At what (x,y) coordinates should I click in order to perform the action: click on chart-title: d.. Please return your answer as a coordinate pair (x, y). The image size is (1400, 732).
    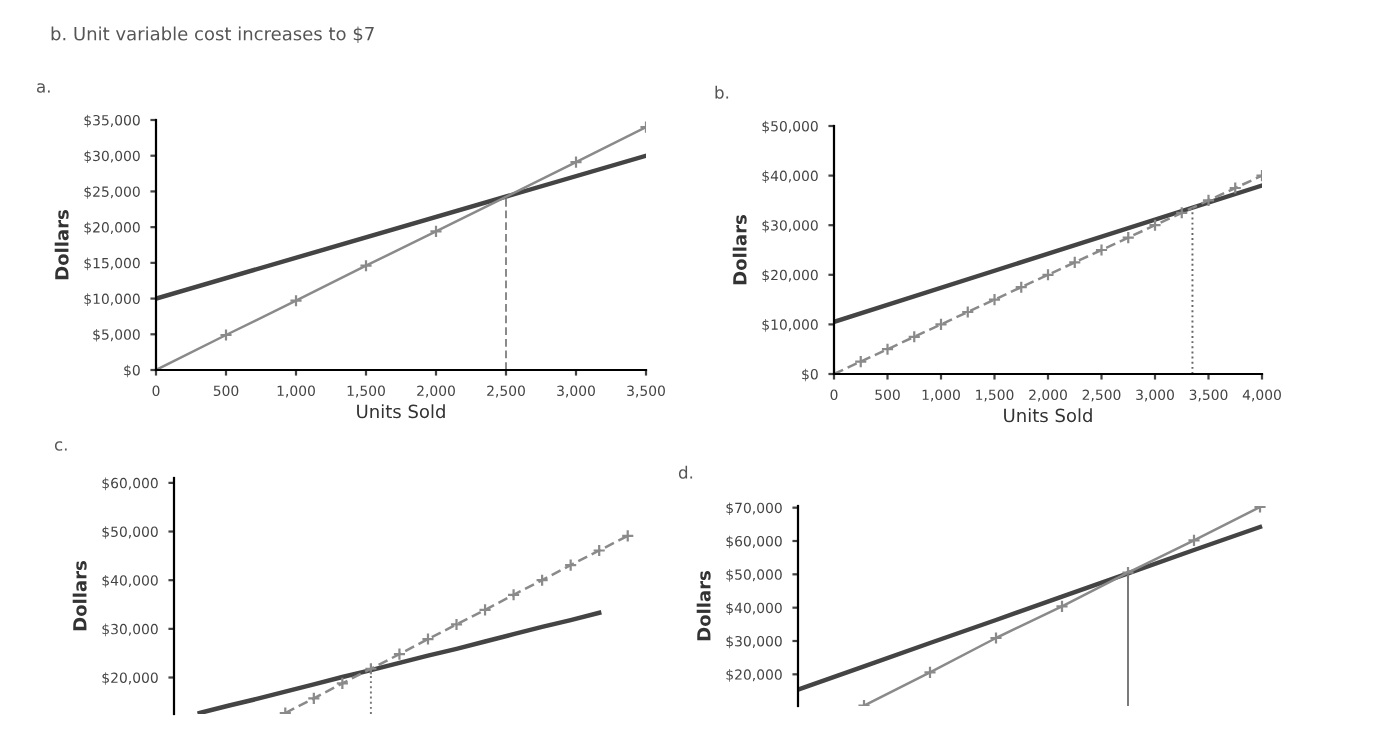
    Looking at the image, I should click on (685, 472).